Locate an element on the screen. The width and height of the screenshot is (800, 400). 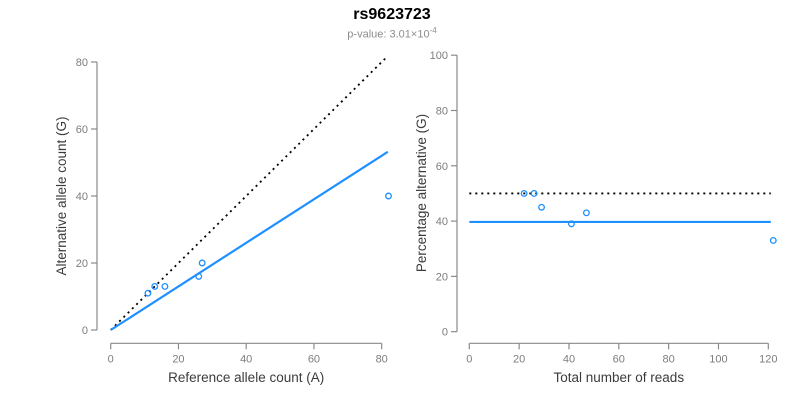
x-axis-title: Total number of reads is located at coordinates (619, 377).